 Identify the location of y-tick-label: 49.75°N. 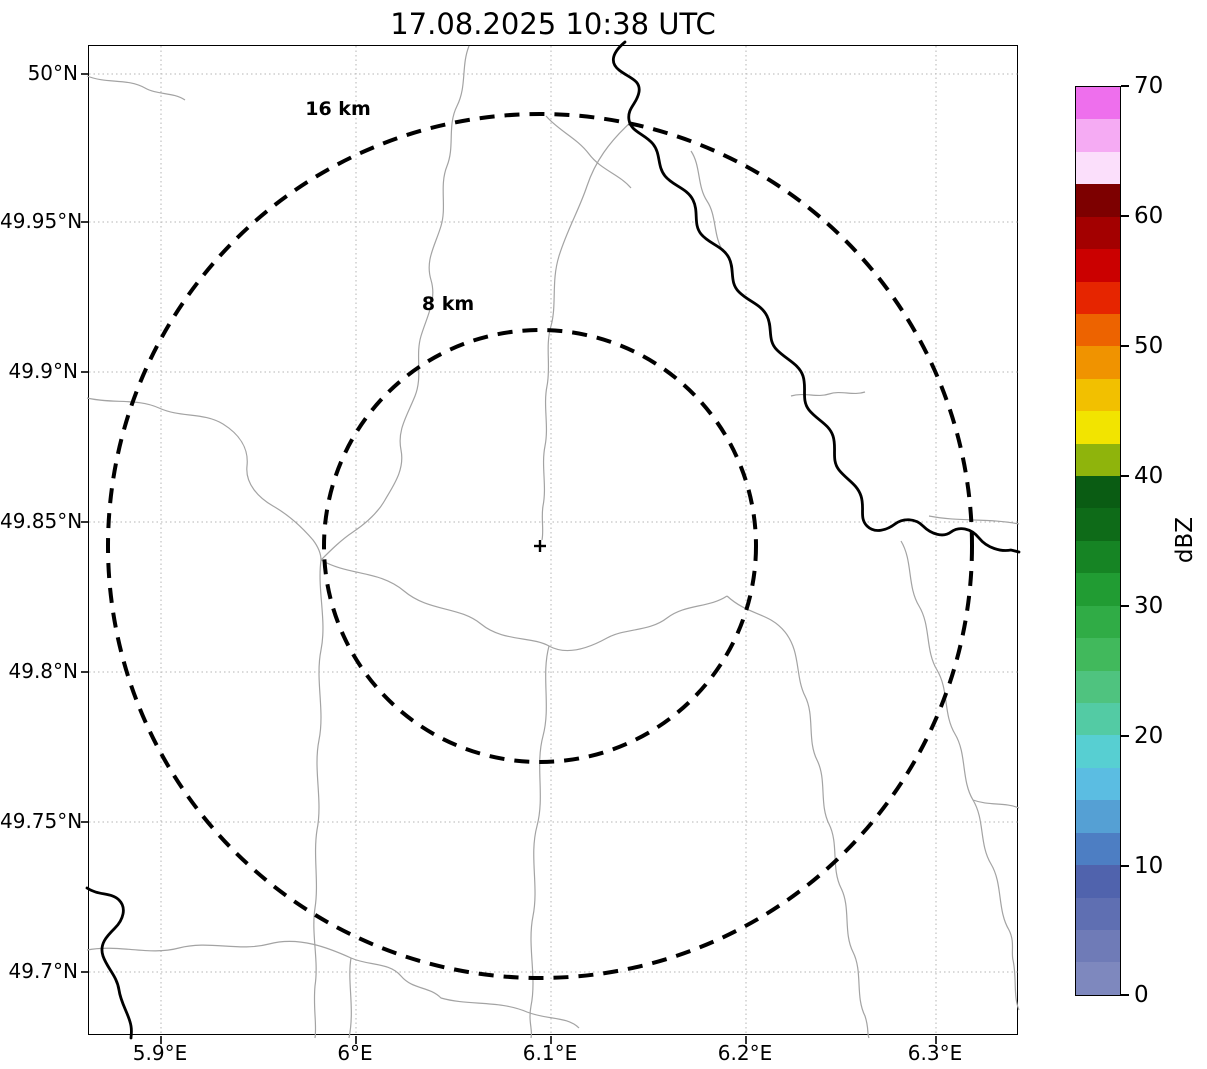
(41, 821).